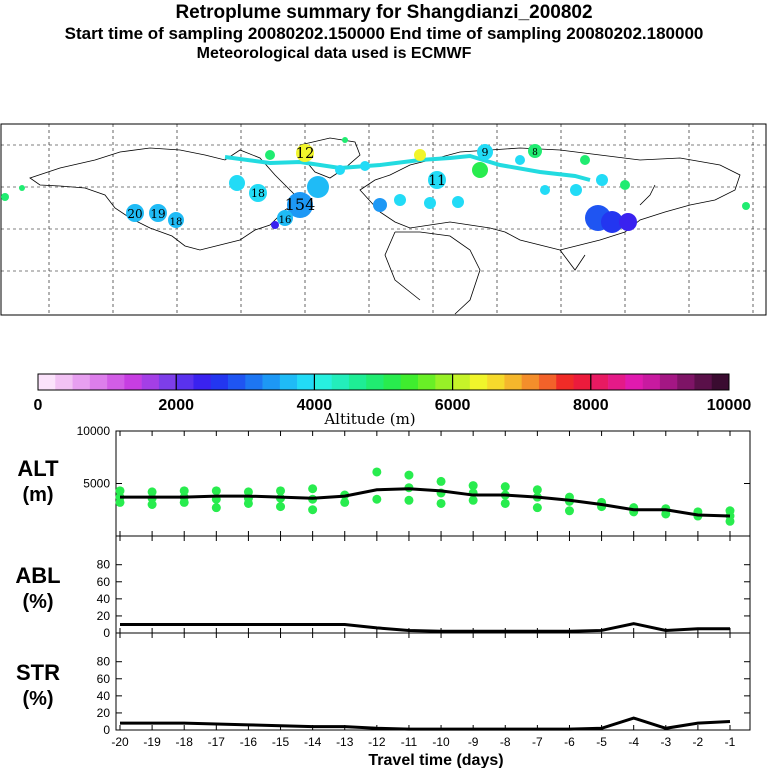 This screenshot has width=768, height=768. Describe the element at coordinates (120, 742) in the screenshot. I see `x-tick-label: -20` at that location.